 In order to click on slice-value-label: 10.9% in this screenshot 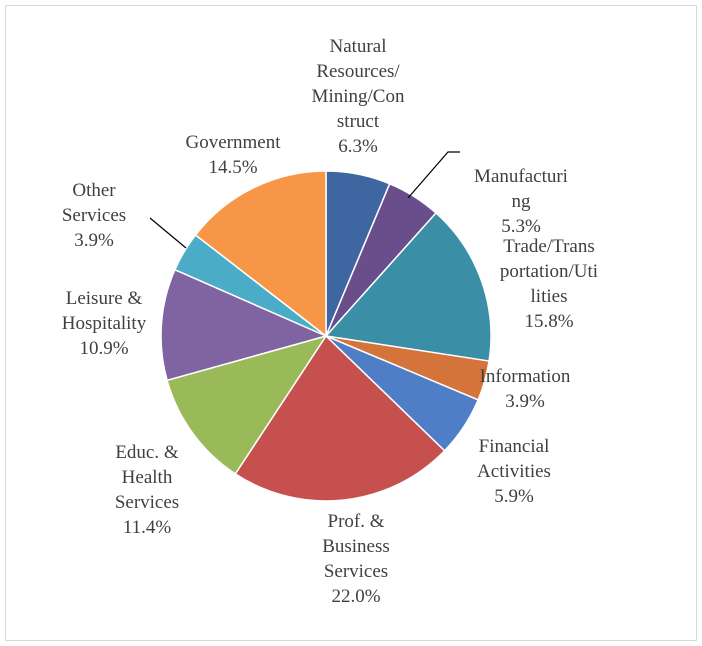, I will do `click(103, 348)`.